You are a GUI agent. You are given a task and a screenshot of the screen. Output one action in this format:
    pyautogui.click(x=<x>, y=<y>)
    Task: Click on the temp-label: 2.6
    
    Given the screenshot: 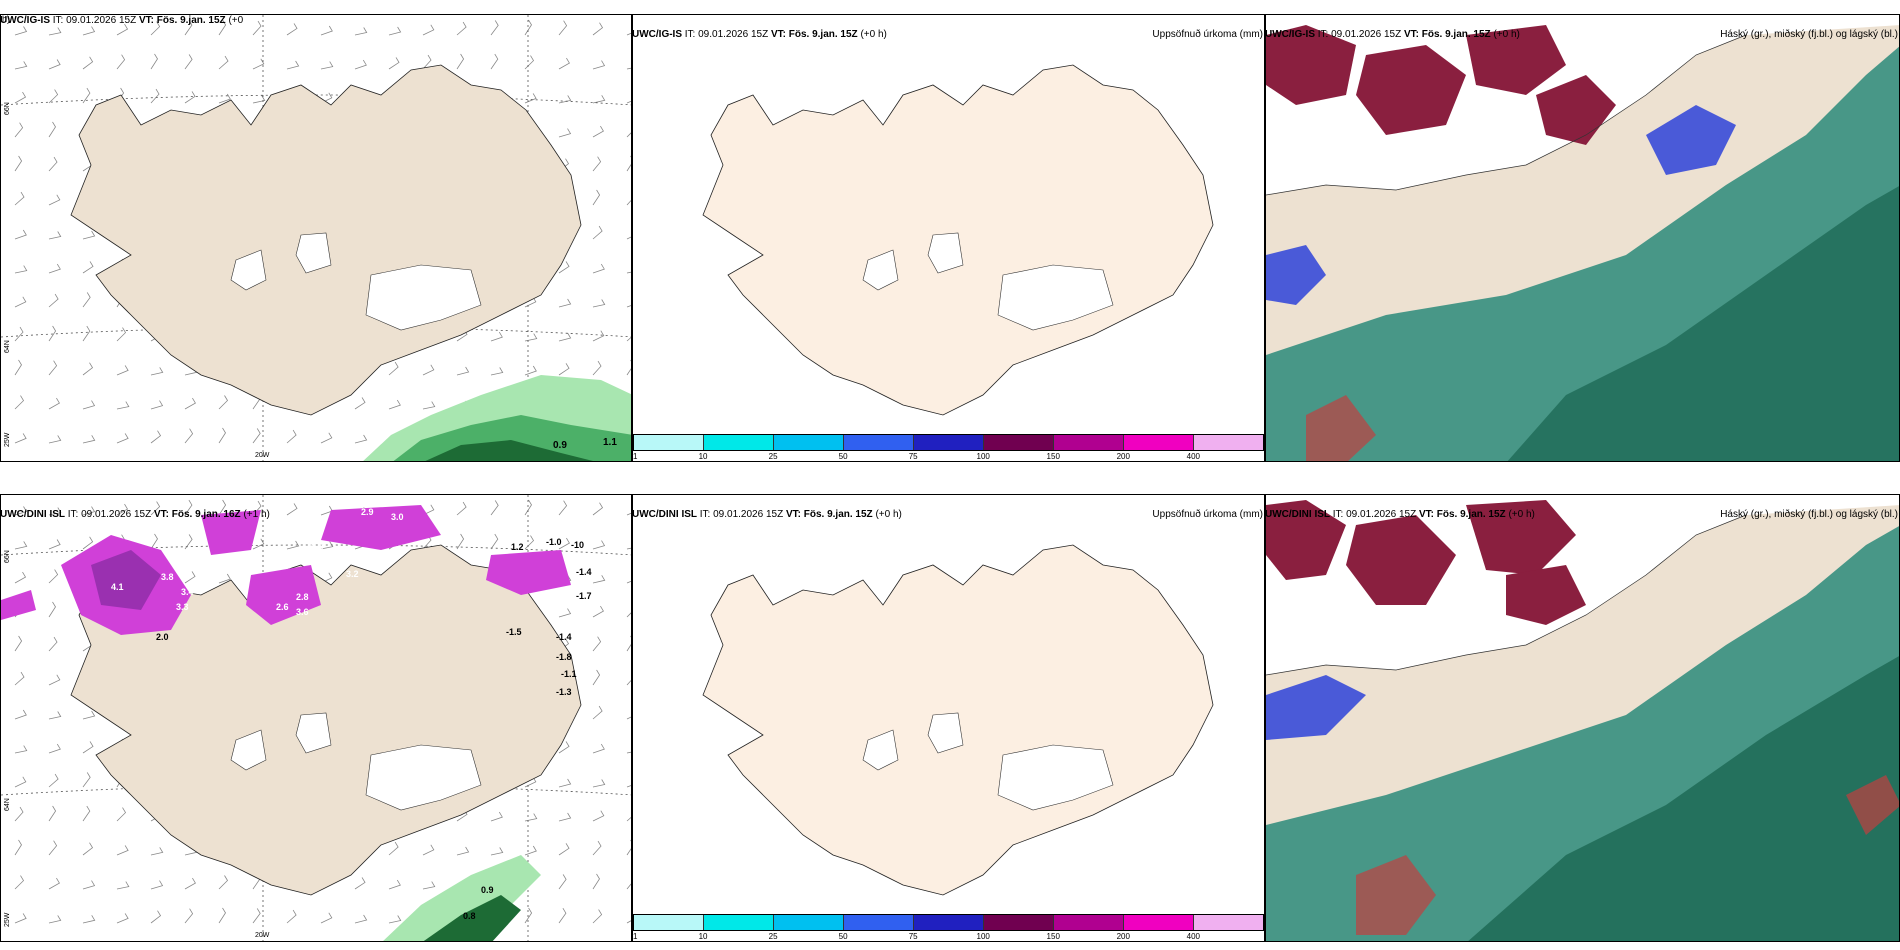 What is the action you would take?
    pyautogui.click(x=282, y=607)
    